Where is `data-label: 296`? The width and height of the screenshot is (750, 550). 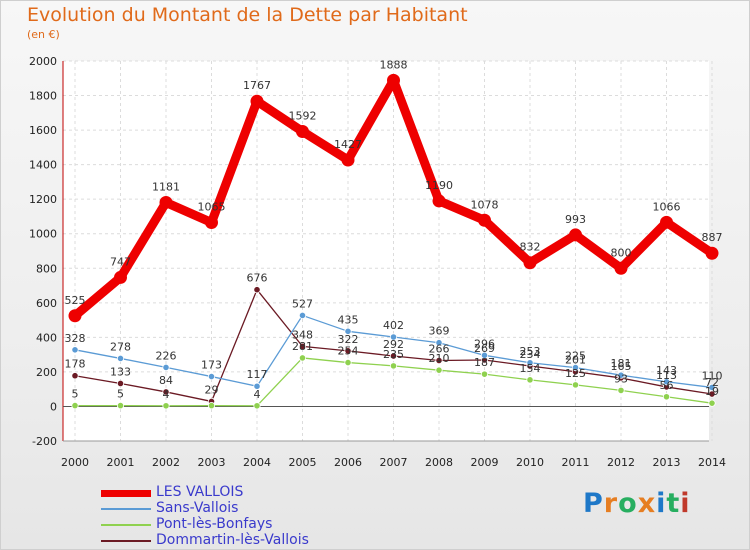
data-label: 296 is located at coordinates (484, 343).